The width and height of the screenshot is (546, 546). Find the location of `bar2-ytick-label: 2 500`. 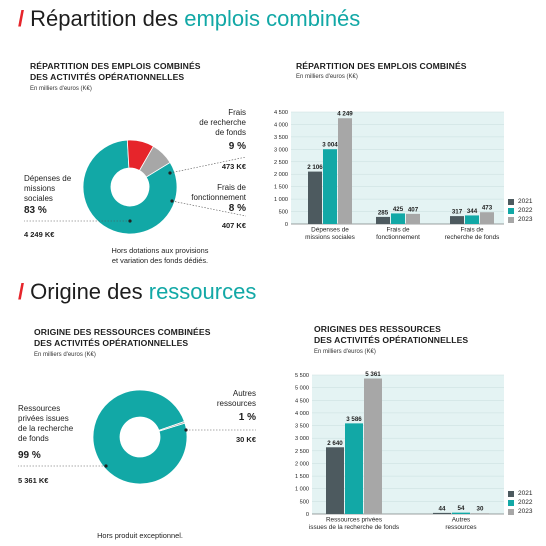

bar2-ytick-label: 2 500 is located at coordinates (302, 452).